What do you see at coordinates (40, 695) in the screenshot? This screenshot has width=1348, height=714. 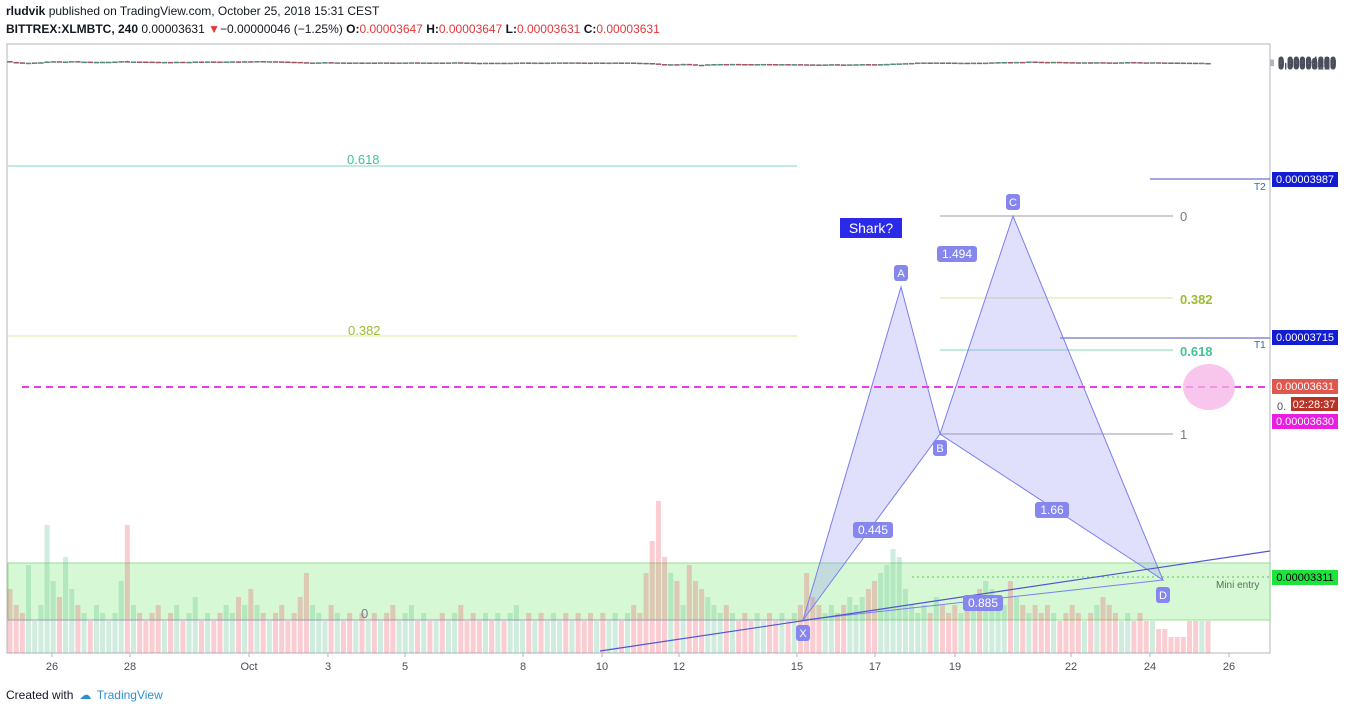 I see `created-with-text: Created with` at bounding box center [40, 695].